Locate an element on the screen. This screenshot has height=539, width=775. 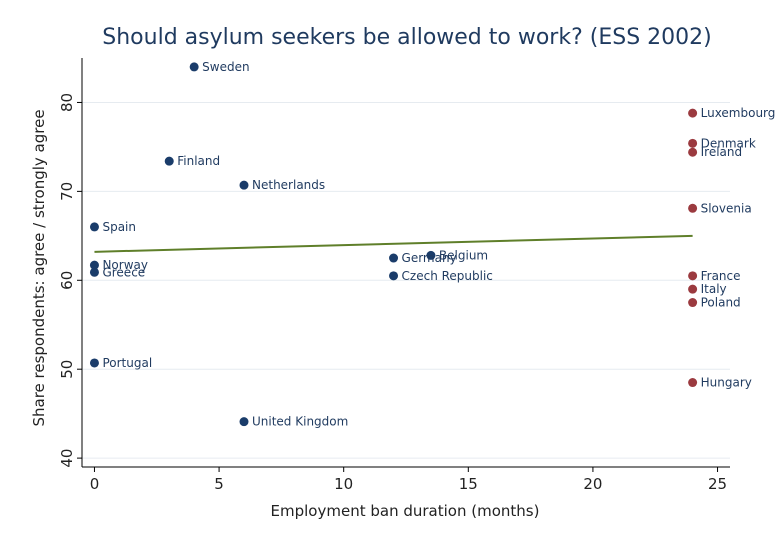
data-point-label: Denmark is located at coordinates (728, 143).